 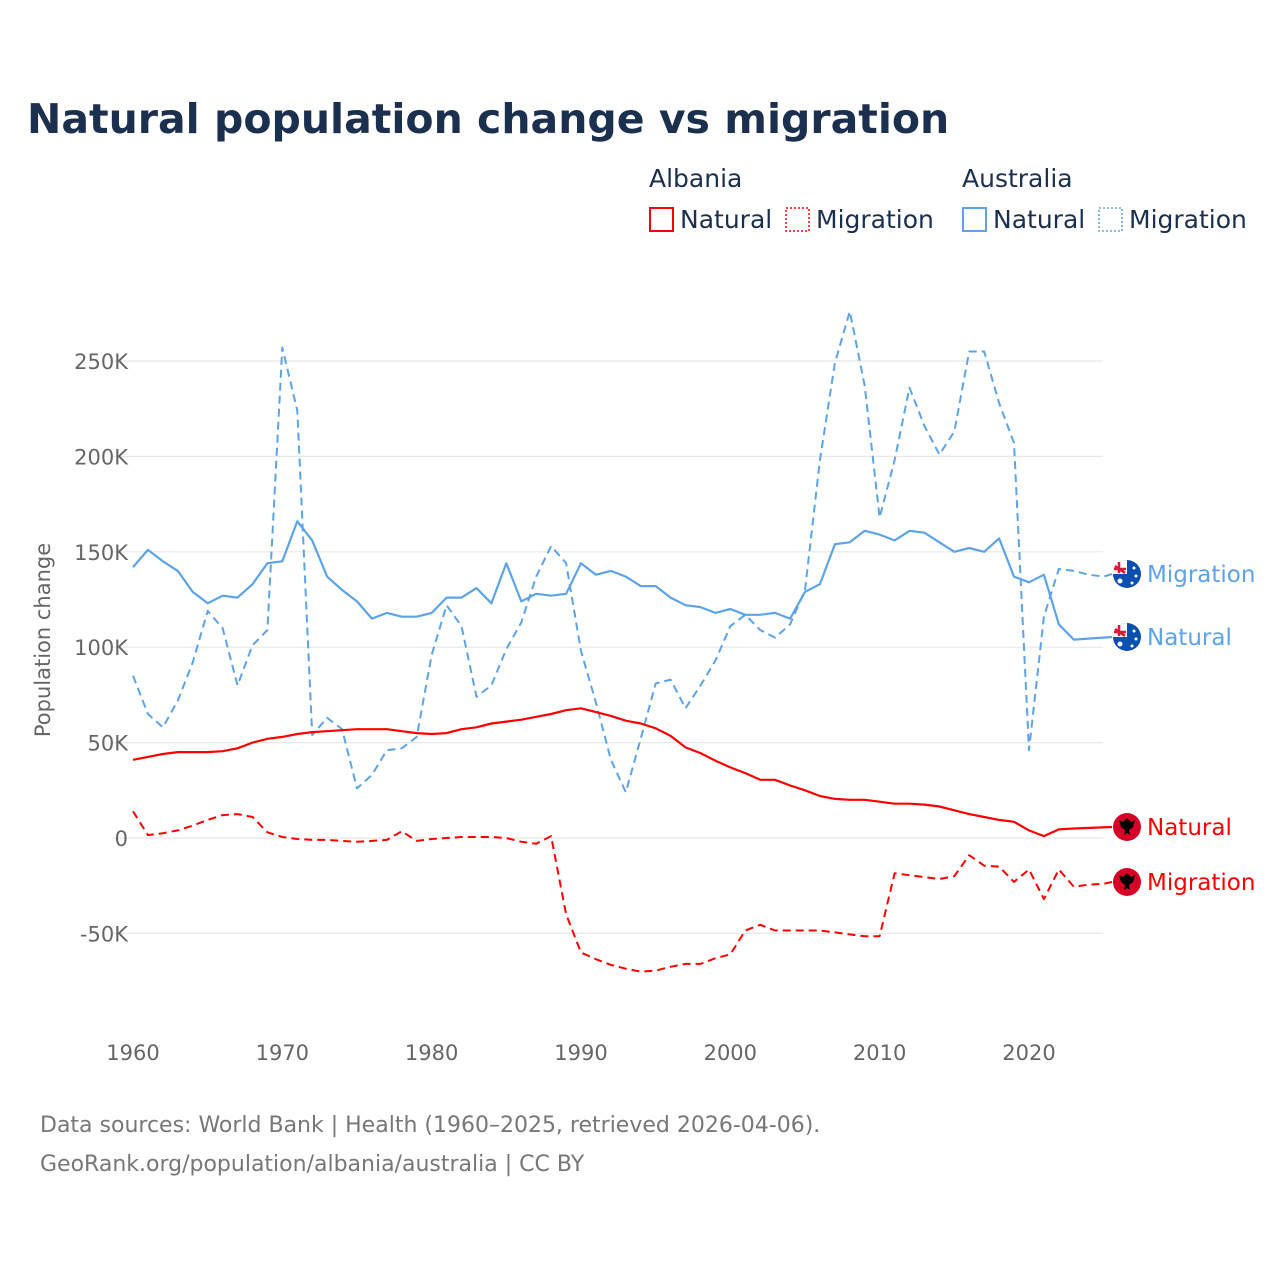 What do you see at coordinates (1028, 1053) in the screenshot?
I see `x-tick-label: 2020` at bounding box center [1028, 1053].